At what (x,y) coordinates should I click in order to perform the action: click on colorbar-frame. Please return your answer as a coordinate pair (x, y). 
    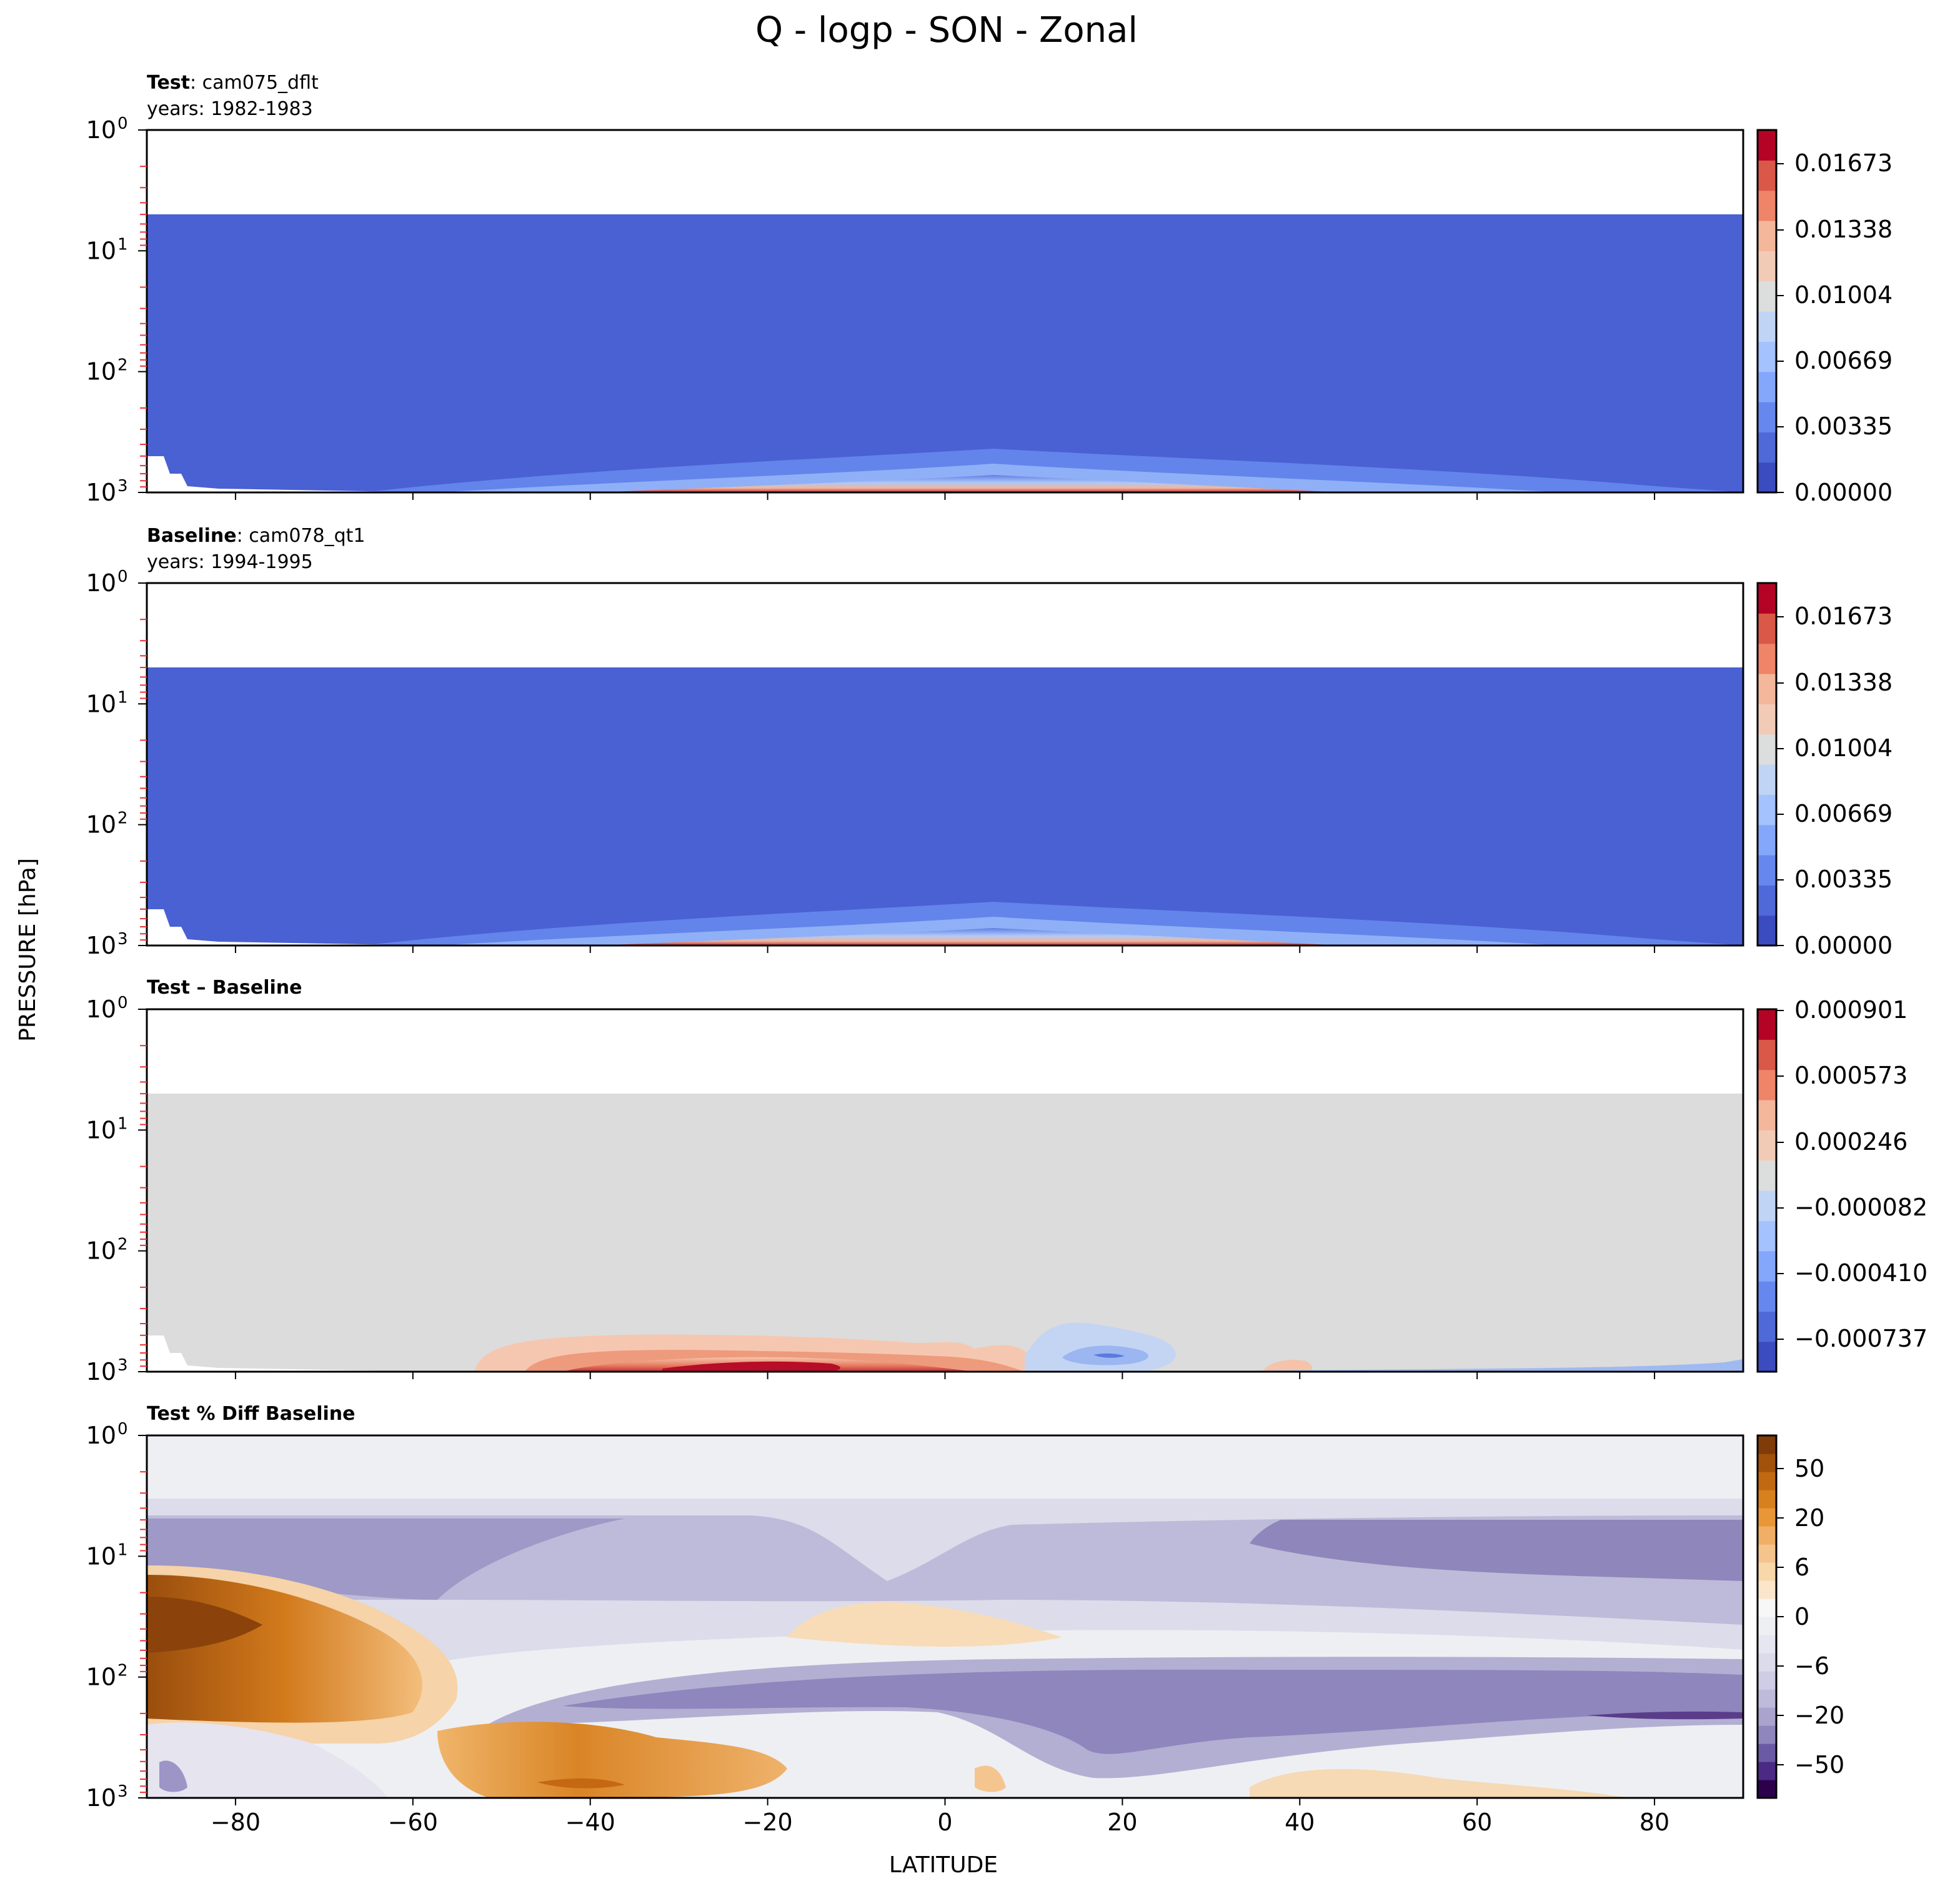
    Looking at the image, I should click on (1767, 1190).